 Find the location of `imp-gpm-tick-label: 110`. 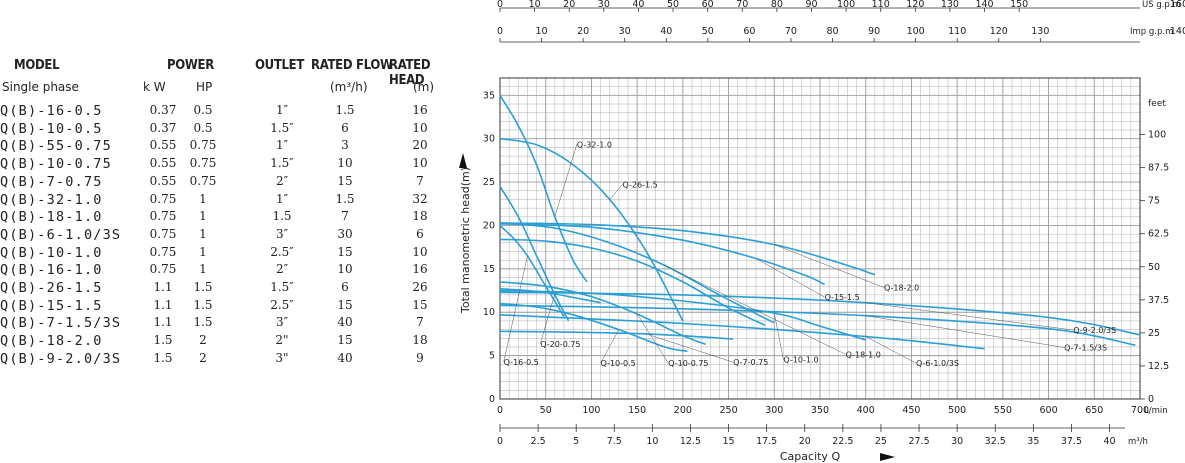

imp-gpm-tick-label: 110 is located at coordinates (957, 31).